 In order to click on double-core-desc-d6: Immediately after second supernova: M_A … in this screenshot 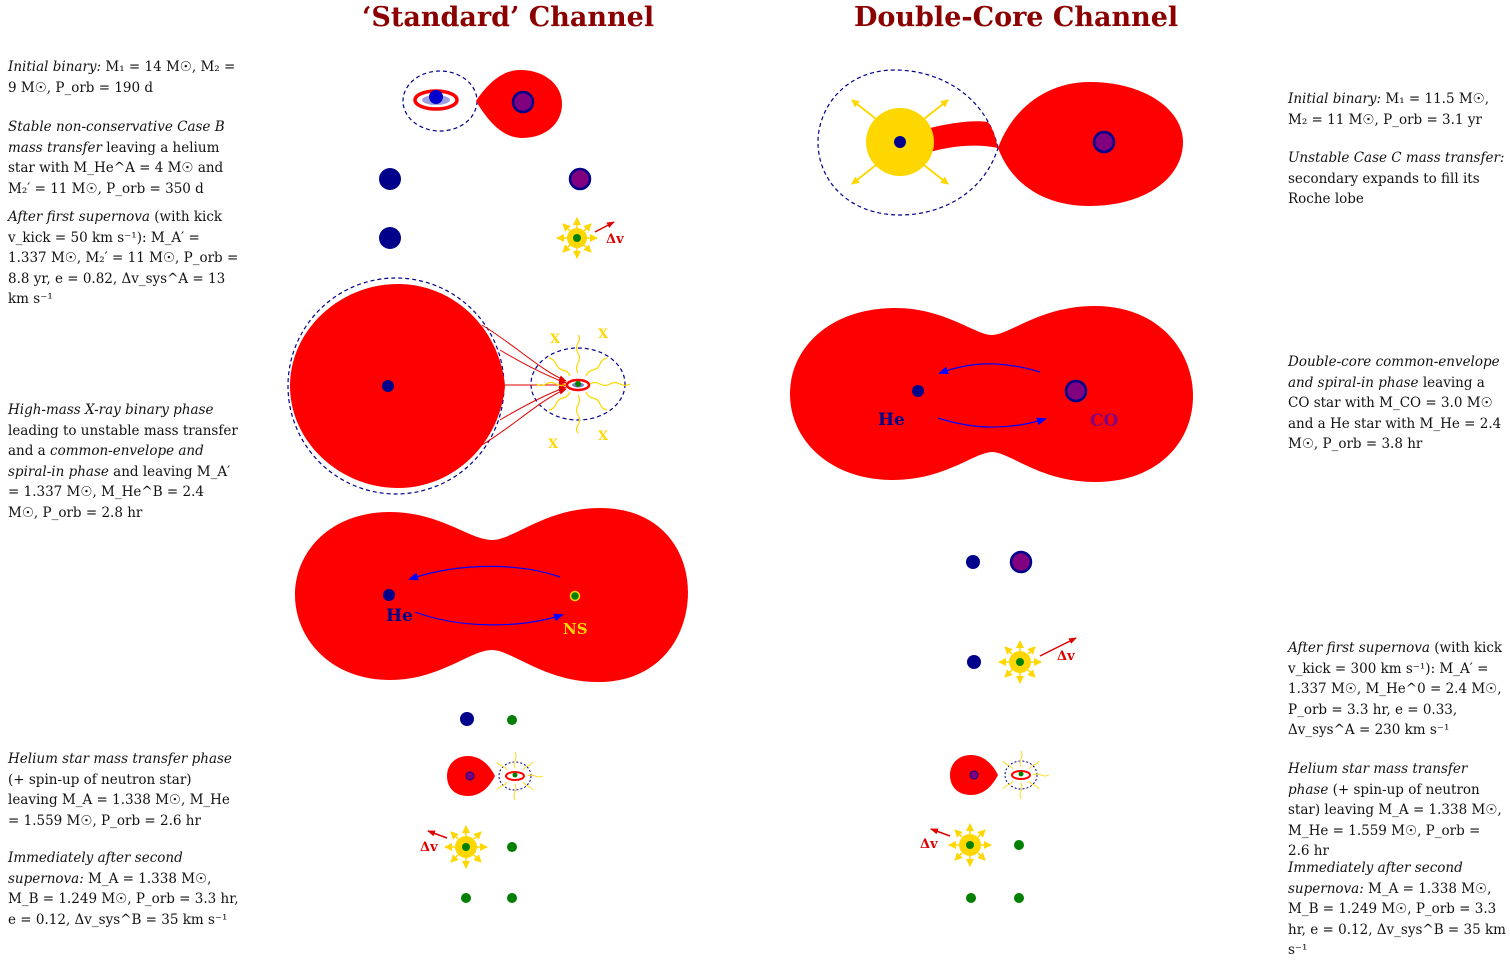, I will do `click(1397, 913)`.